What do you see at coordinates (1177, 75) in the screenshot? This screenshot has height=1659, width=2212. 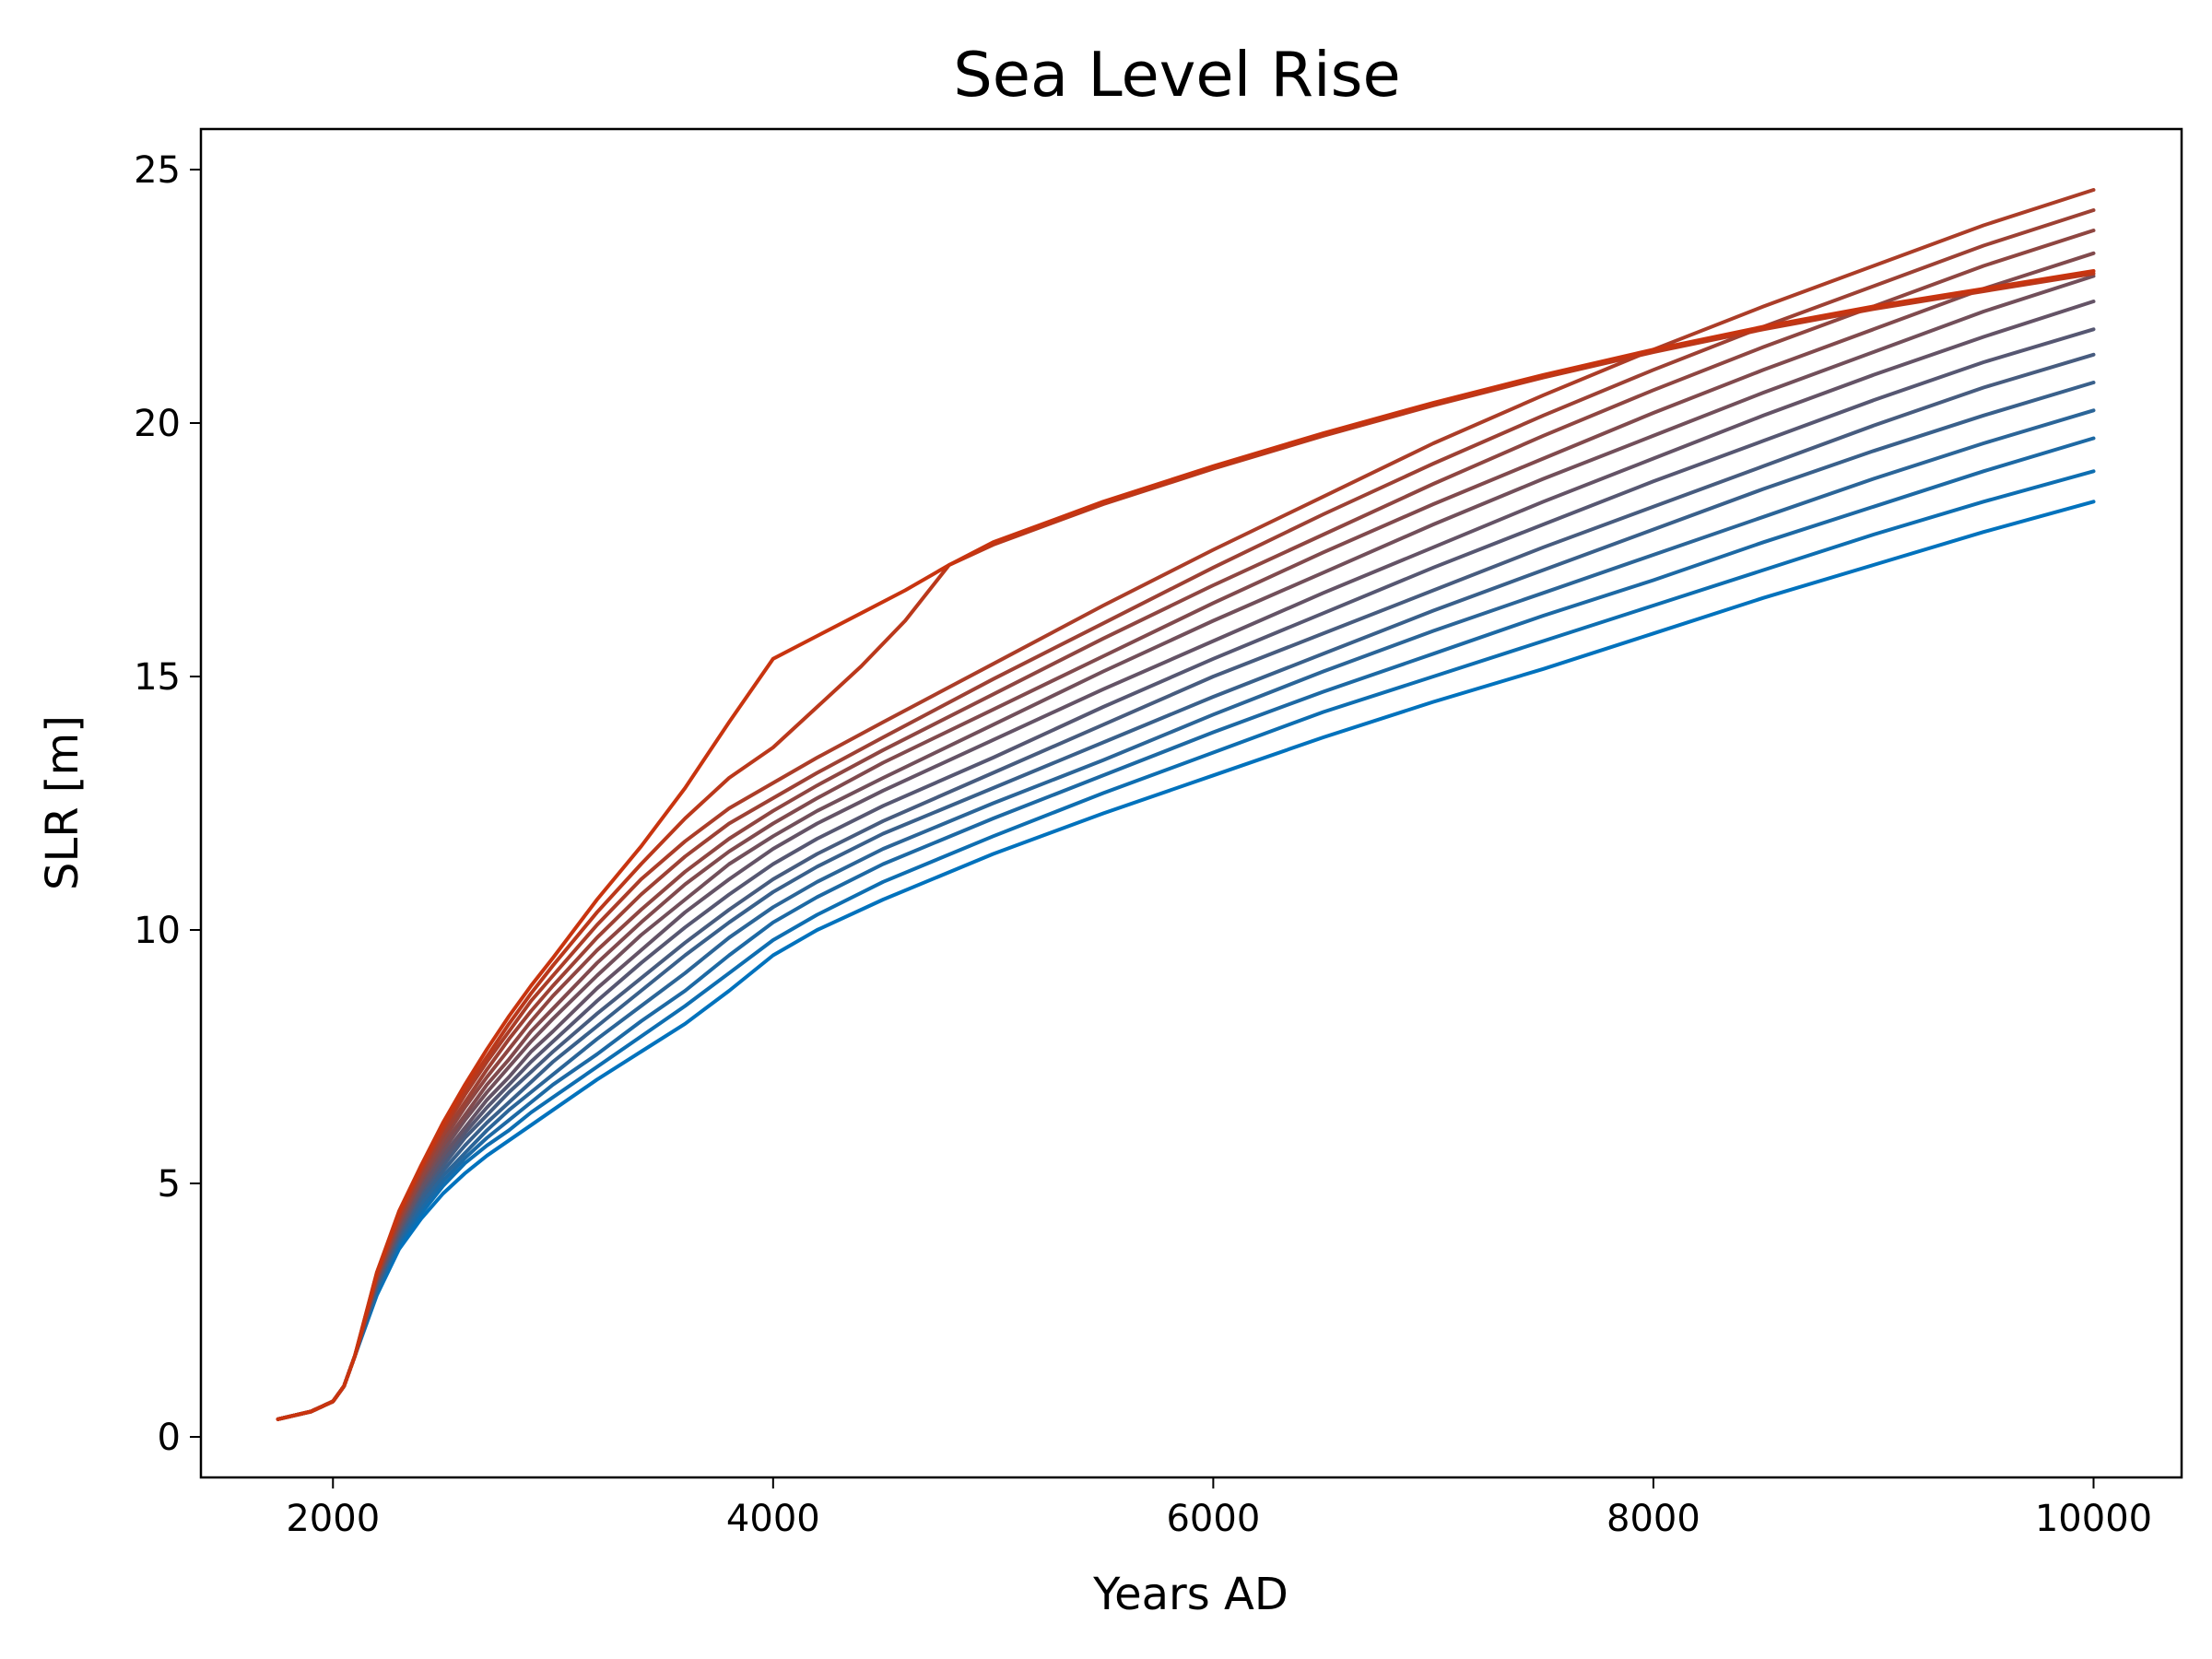 I see `chart-title: Sea Level Rise` at bounding box center [1177, 75].